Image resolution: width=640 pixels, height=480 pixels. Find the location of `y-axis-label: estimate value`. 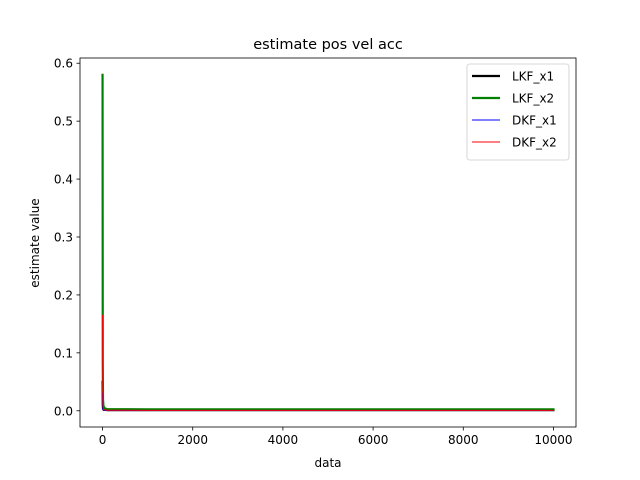

y-axis-label: estimate value is located at coordinates (35, 242).